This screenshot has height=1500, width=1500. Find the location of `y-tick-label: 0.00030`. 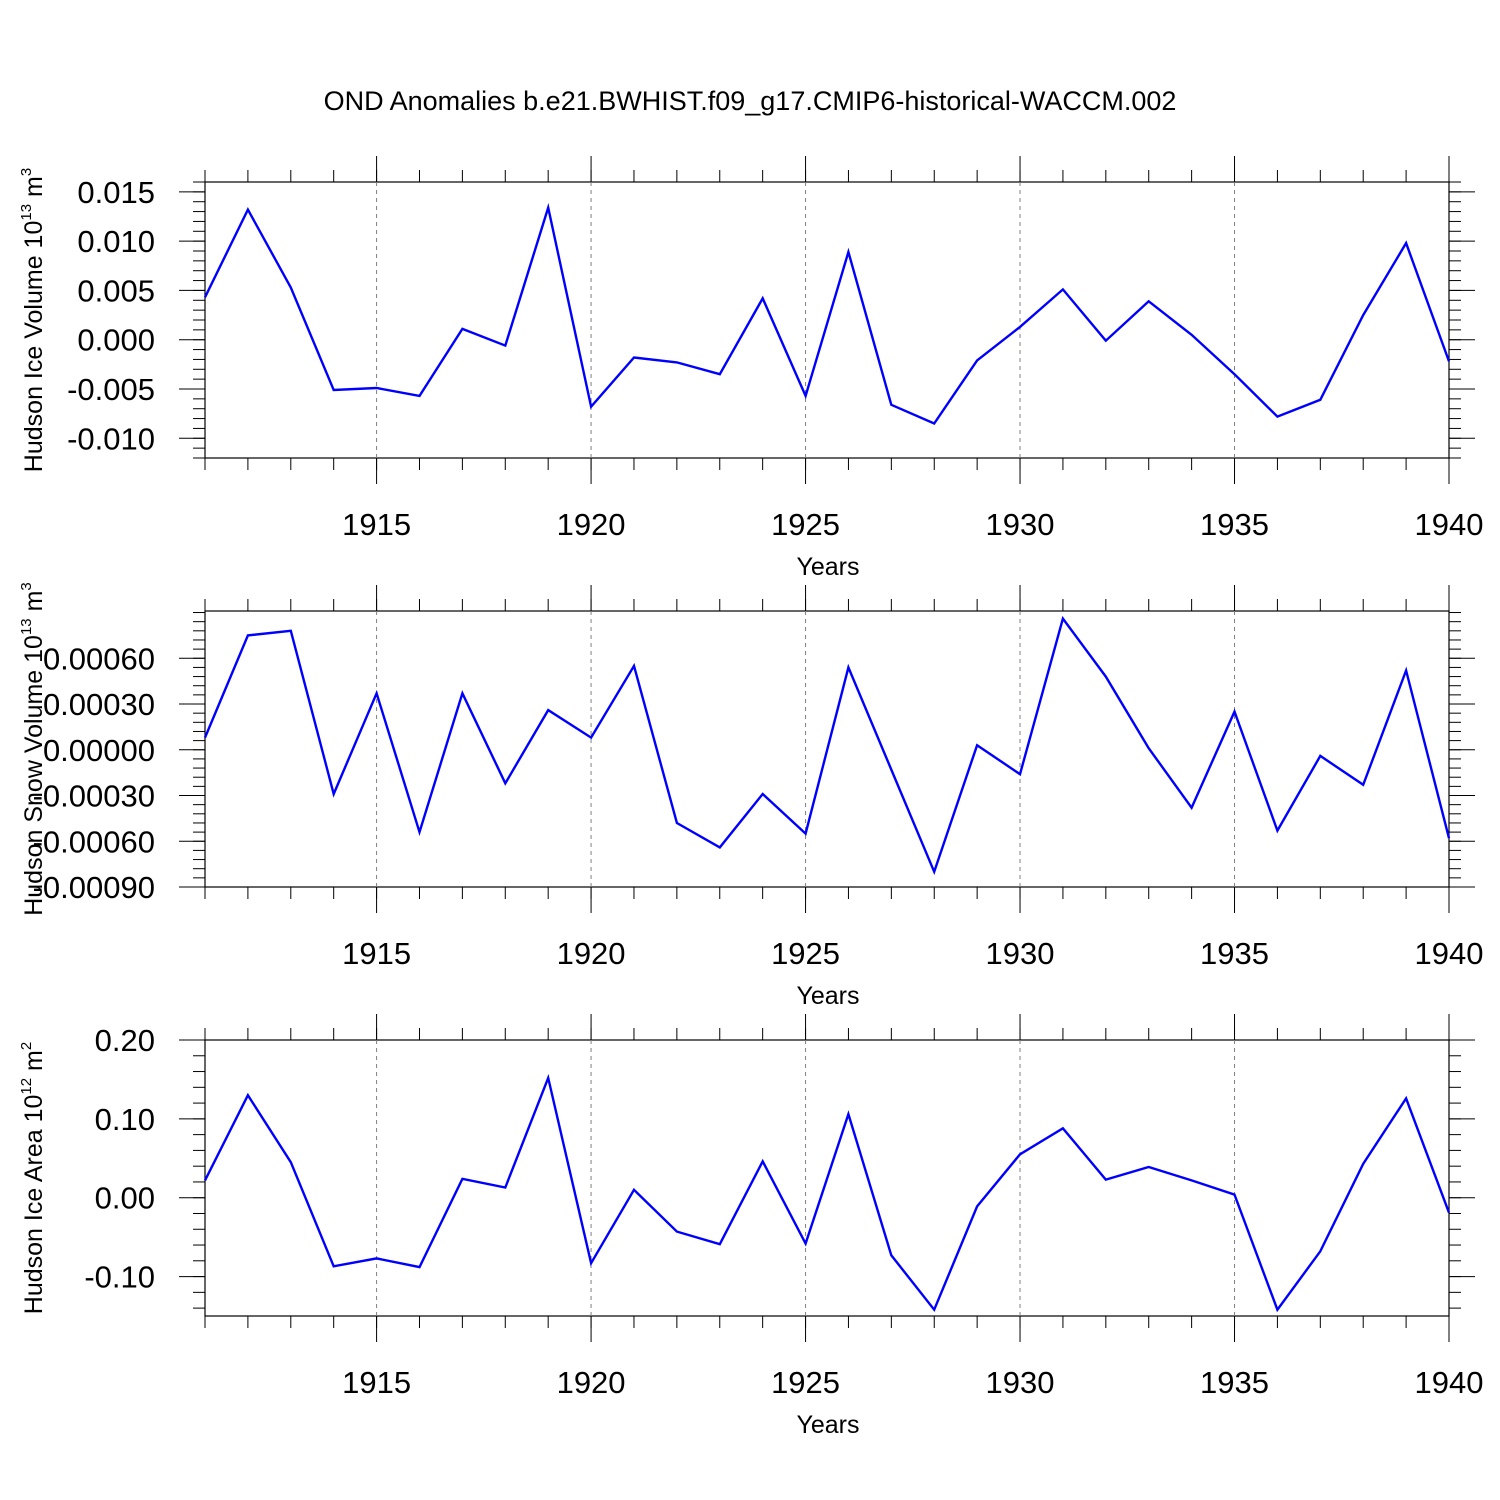

y-tick-label: 0.00030 is located at coordinates (99, 704).